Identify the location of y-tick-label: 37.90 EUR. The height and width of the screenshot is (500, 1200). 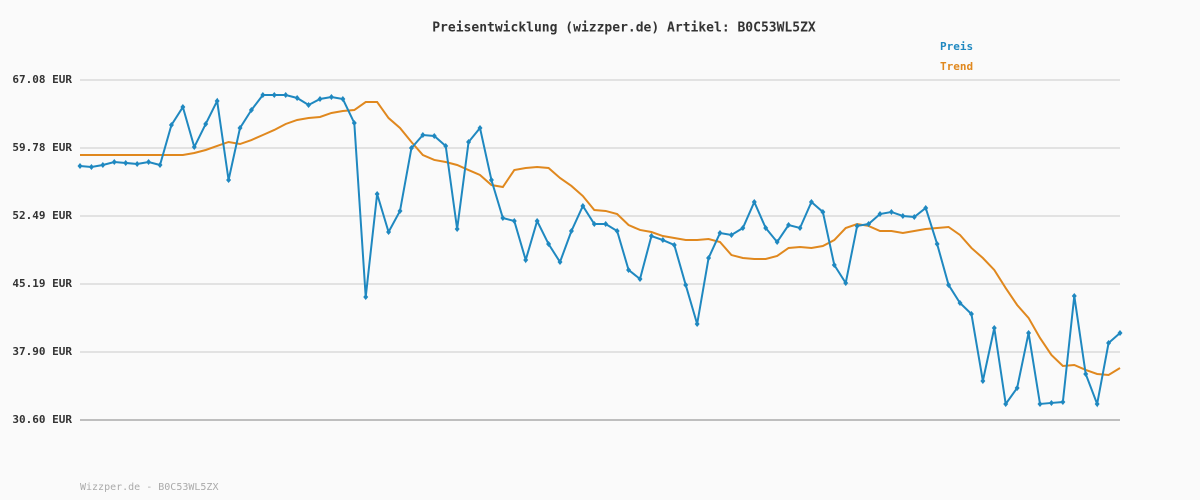
(42, 351).